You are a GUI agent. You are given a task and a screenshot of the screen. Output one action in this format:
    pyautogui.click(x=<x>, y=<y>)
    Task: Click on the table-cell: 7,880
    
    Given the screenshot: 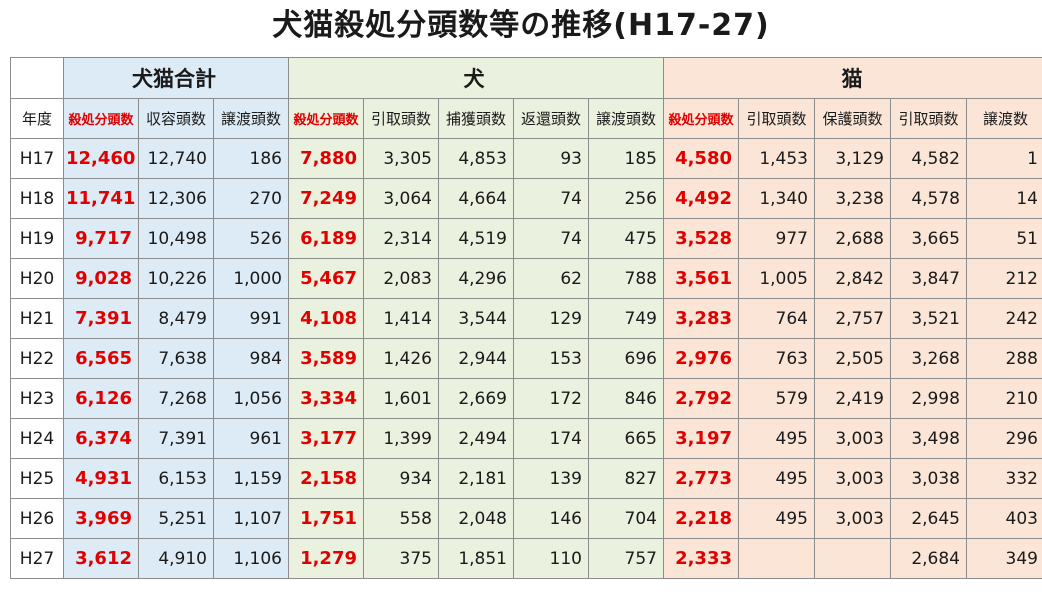 What is the action you would take?
    pyautogui.click(x=326, y=158)
    